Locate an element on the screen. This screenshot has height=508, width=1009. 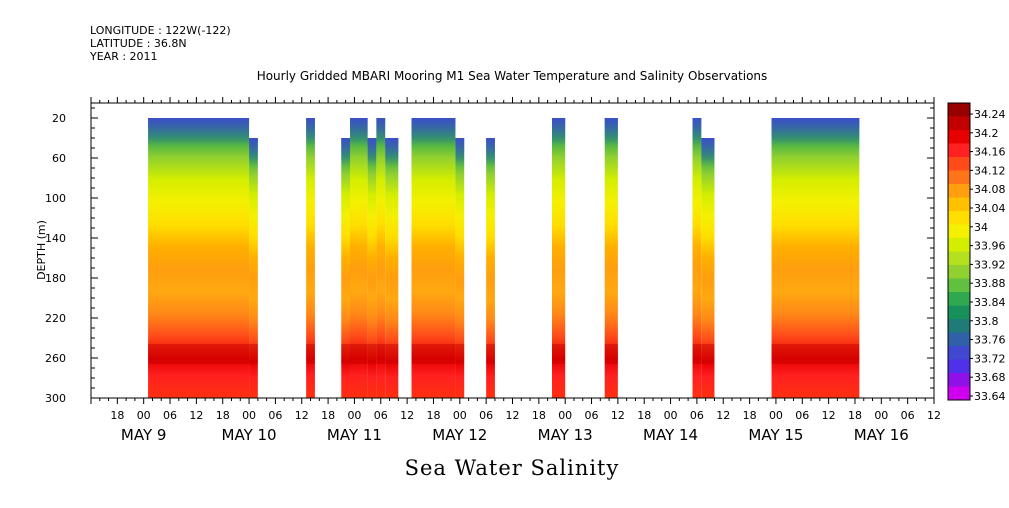
y-tick-label: 180 is located at coordinates (55, 278).